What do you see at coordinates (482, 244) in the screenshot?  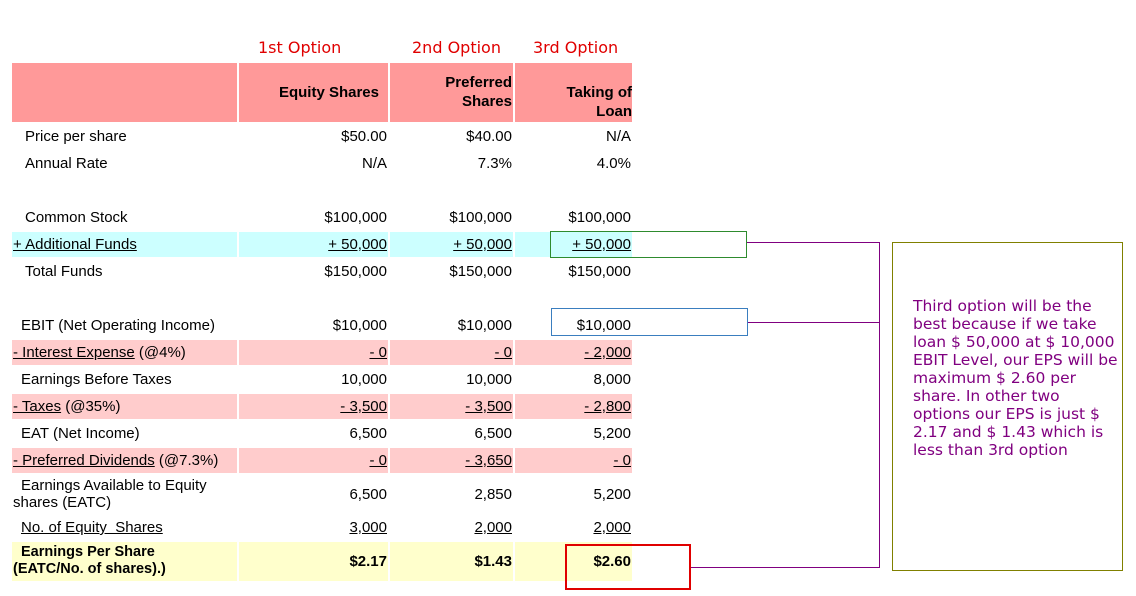 I see `funds-preferred: + 50,000` at bounding box center [482, 244].